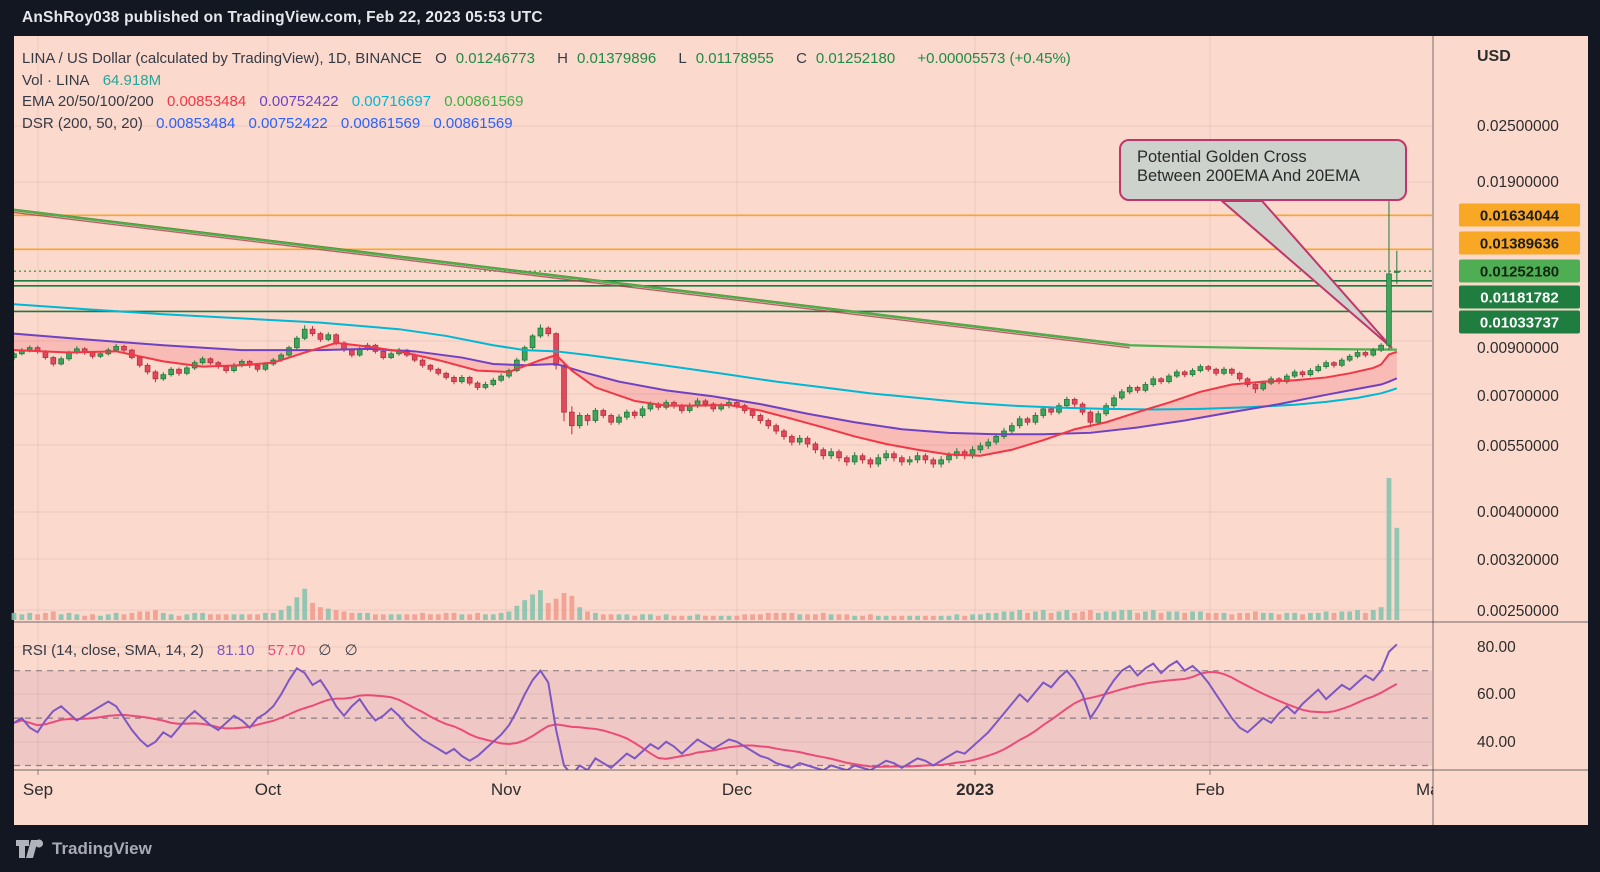  I want to click on svg-text: 0.00400000, so click(1518, 512).